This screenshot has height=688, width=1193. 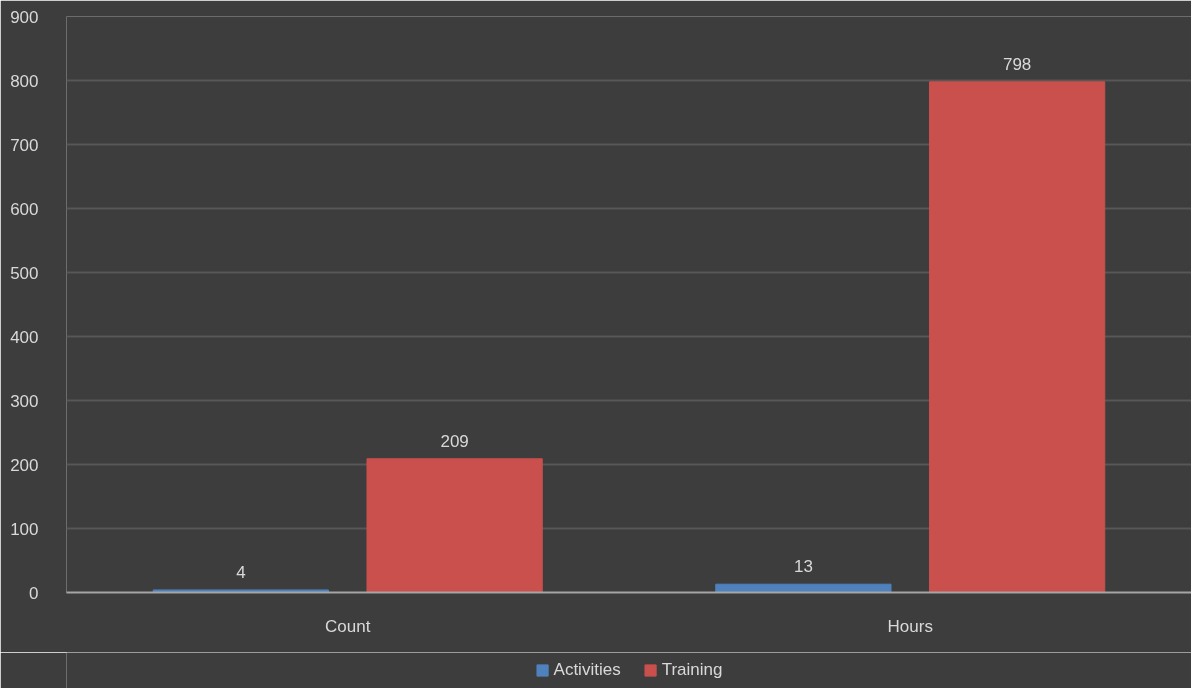 What do you see at coordinates (24, 81) in the screenshot?
I see `y-tick-label: 800` at bounding box center [24, 81].